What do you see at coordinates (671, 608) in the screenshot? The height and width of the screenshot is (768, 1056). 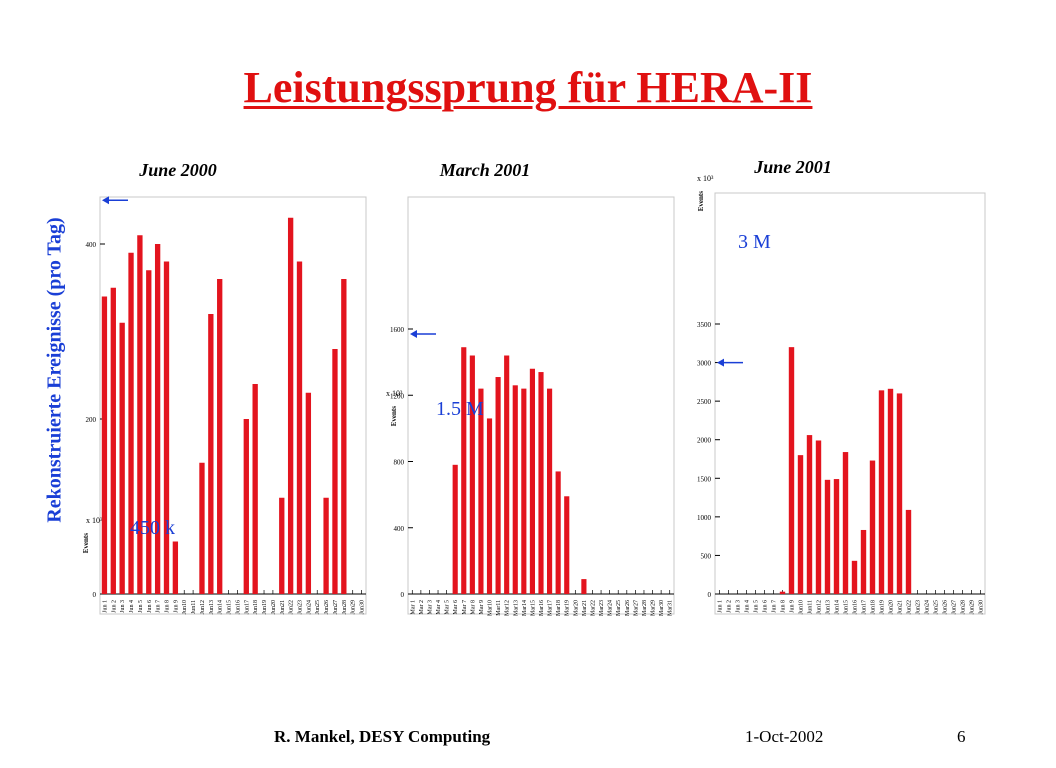 I see `x-tick-label: Mar31` at bounding box center [671, 608].